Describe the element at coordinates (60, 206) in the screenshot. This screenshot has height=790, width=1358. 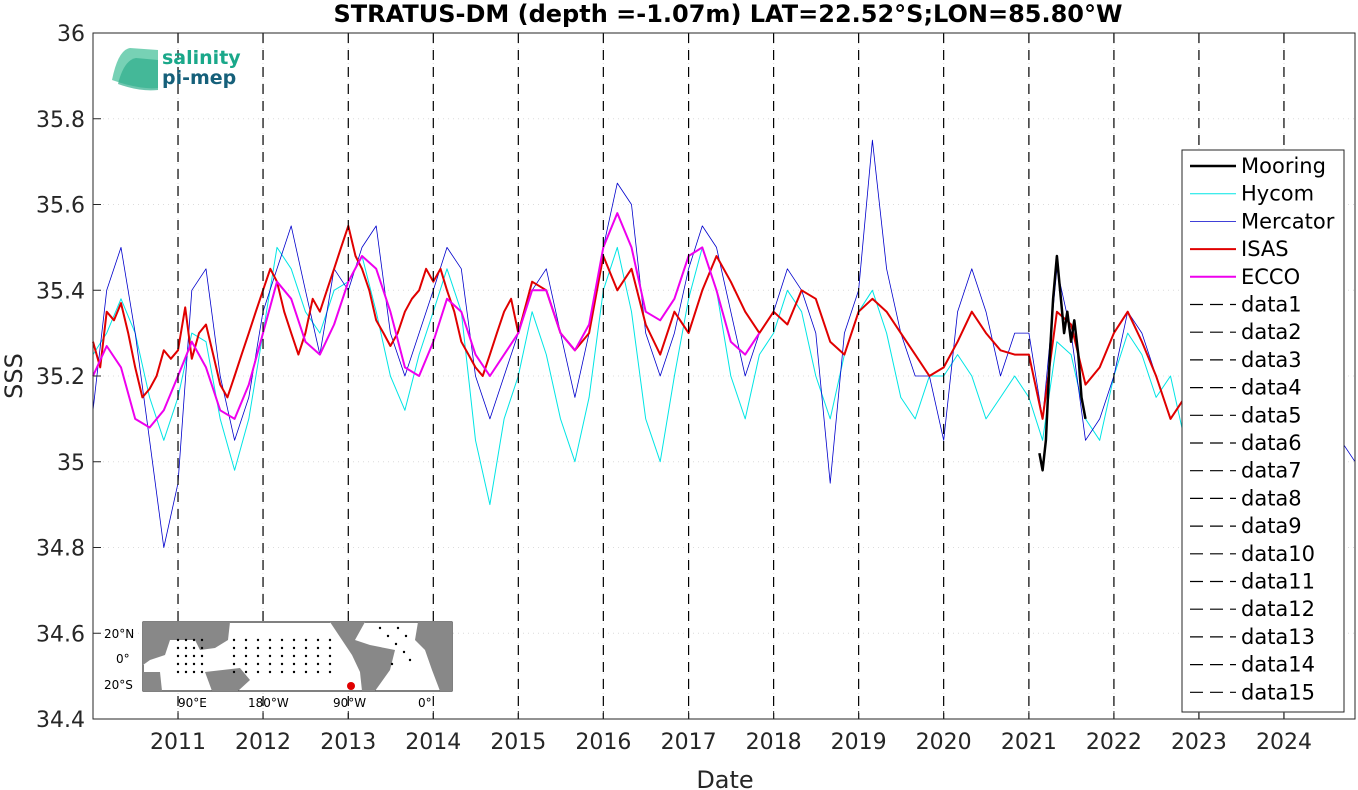
I see `y-tick-label-35-6: 35.6` at that location.